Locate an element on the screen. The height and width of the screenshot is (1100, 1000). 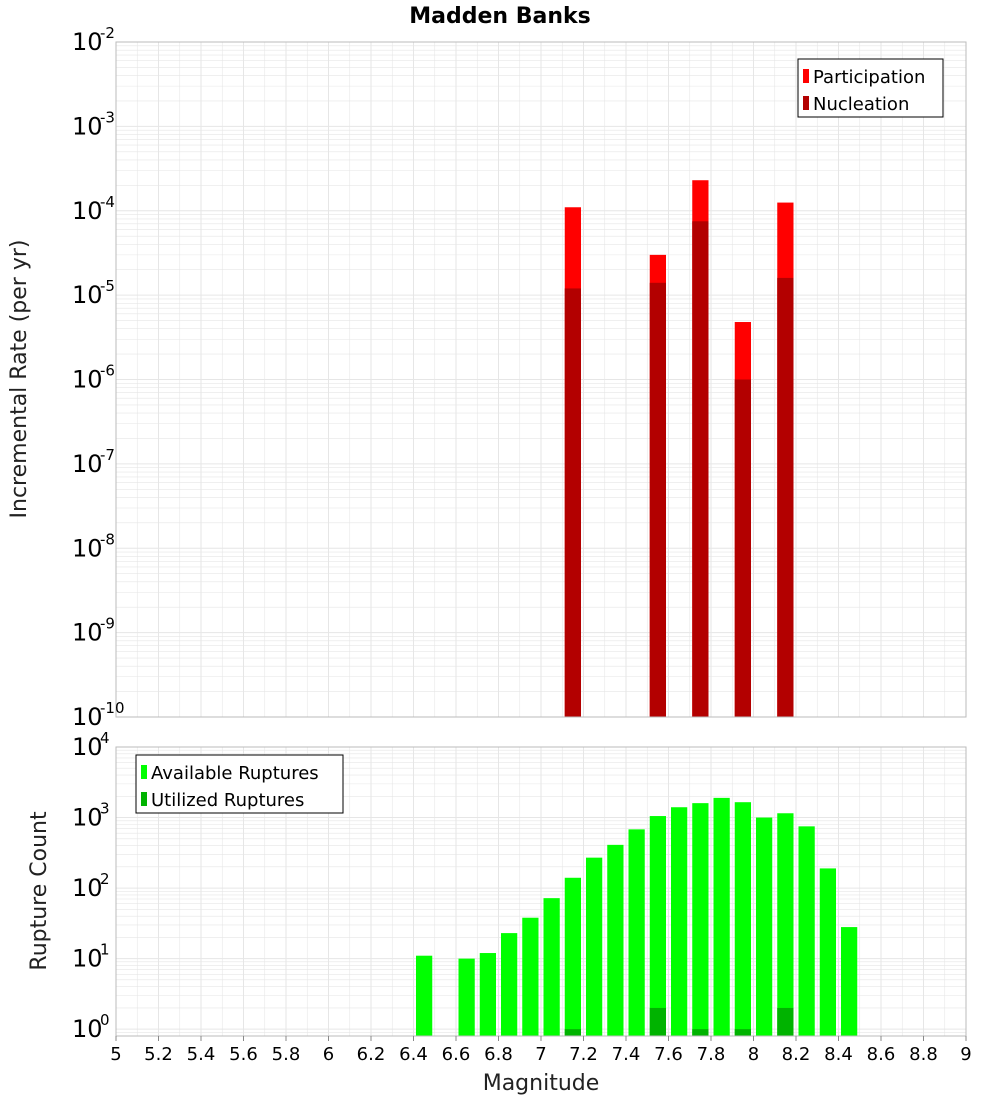
bottom-y-tick-exponent: 2 is located at coordinates (105, 879).